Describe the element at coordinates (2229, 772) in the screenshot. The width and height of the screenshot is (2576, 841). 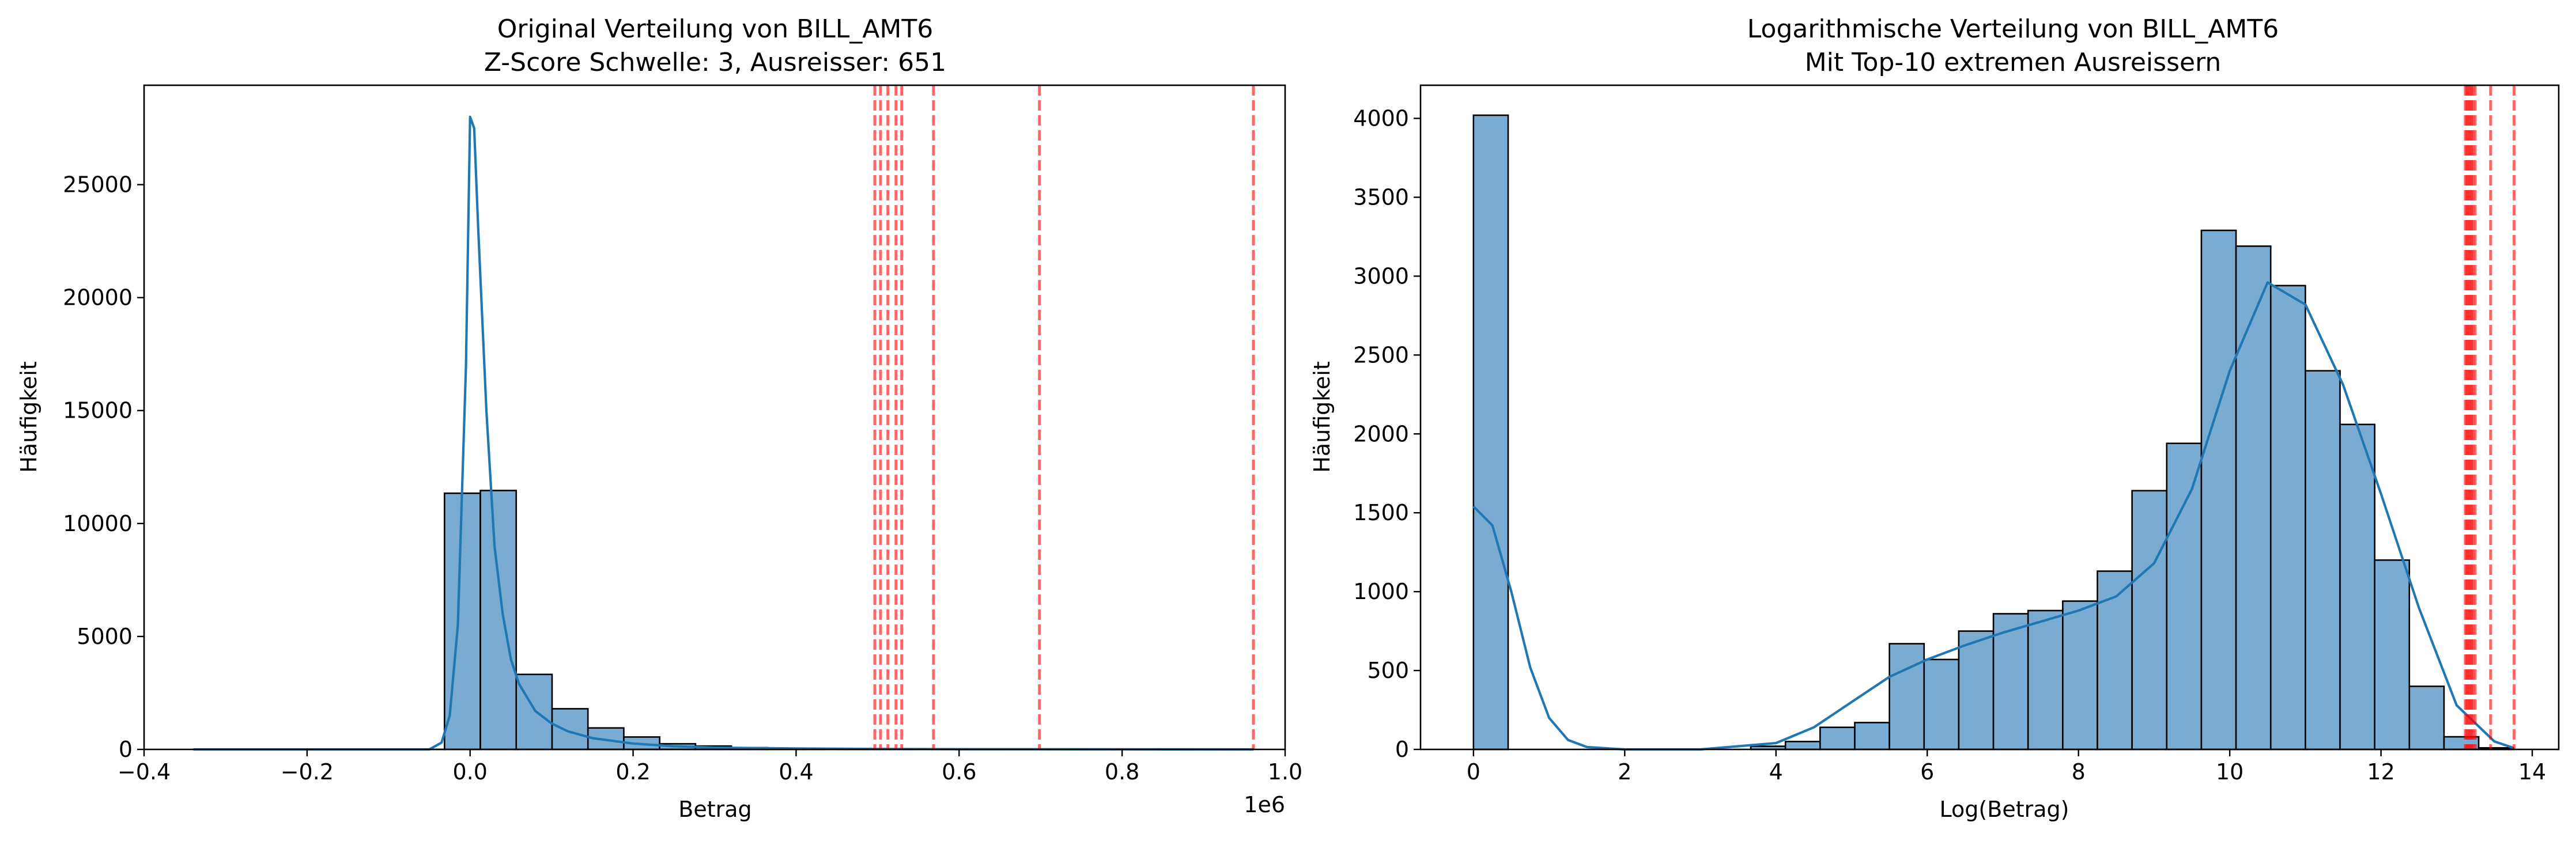
I see `chart-right-xtick-label: 10` at that location.